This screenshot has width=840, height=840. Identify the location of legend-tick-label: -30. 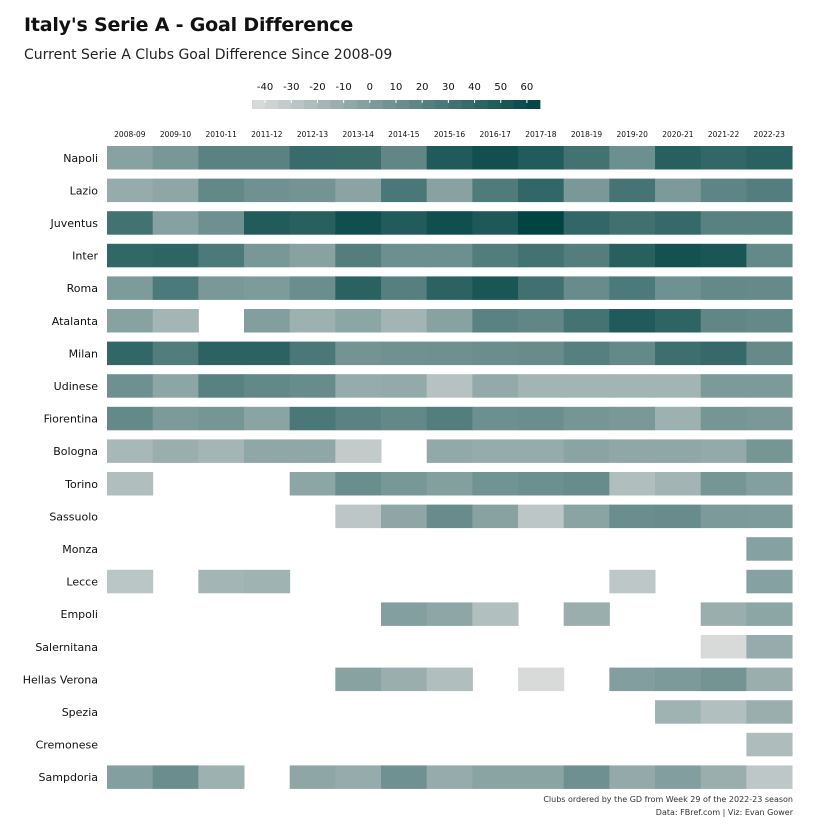
(291, 87).